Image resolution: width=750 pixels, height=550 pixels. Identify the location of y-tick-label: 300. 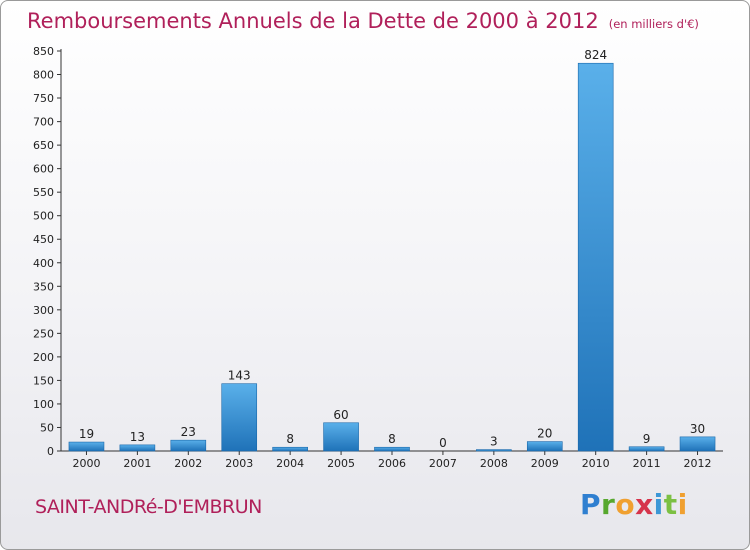
(43, 310).